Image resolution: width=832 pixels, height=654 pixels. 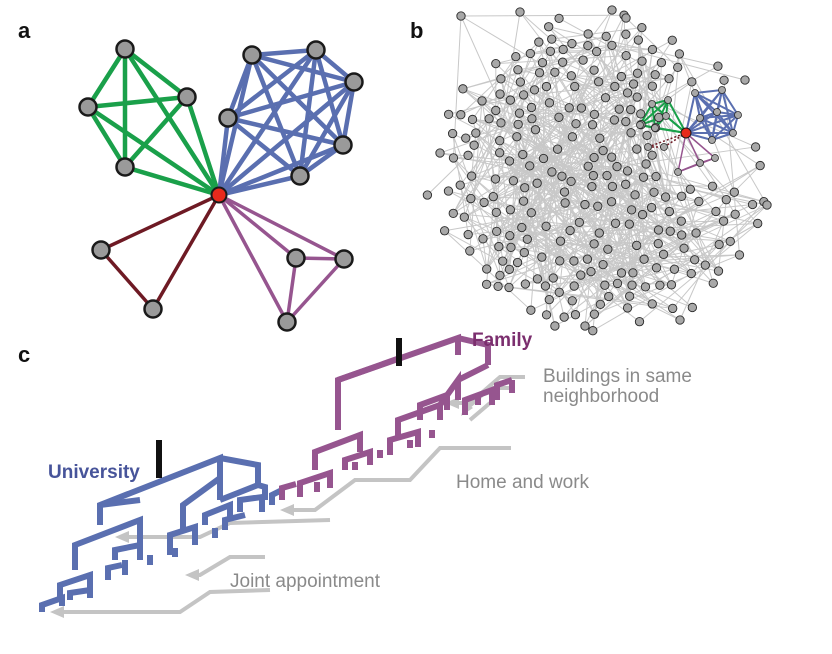 What do you see at coordinates (400, 479) in the screenshot?
I see `connection-line` at bounding box center [400, 479].